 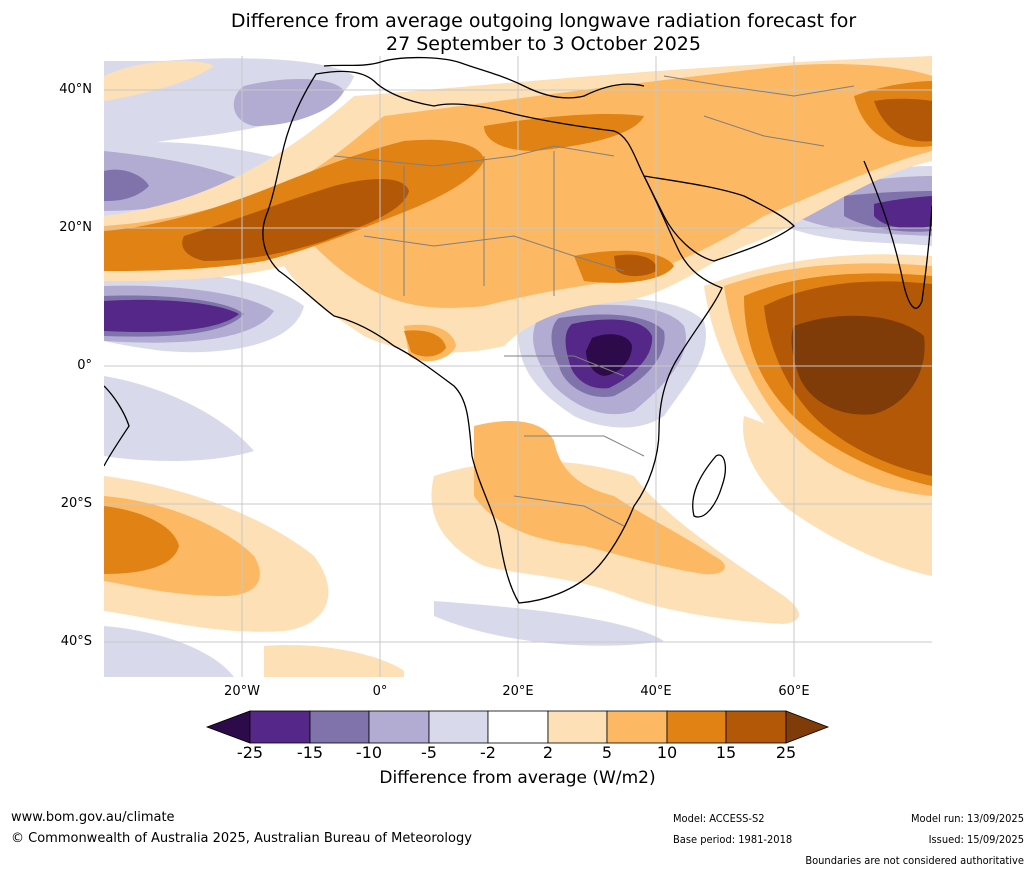 I want to click on lon-label-0: 0°, so click(x=380, y=691).